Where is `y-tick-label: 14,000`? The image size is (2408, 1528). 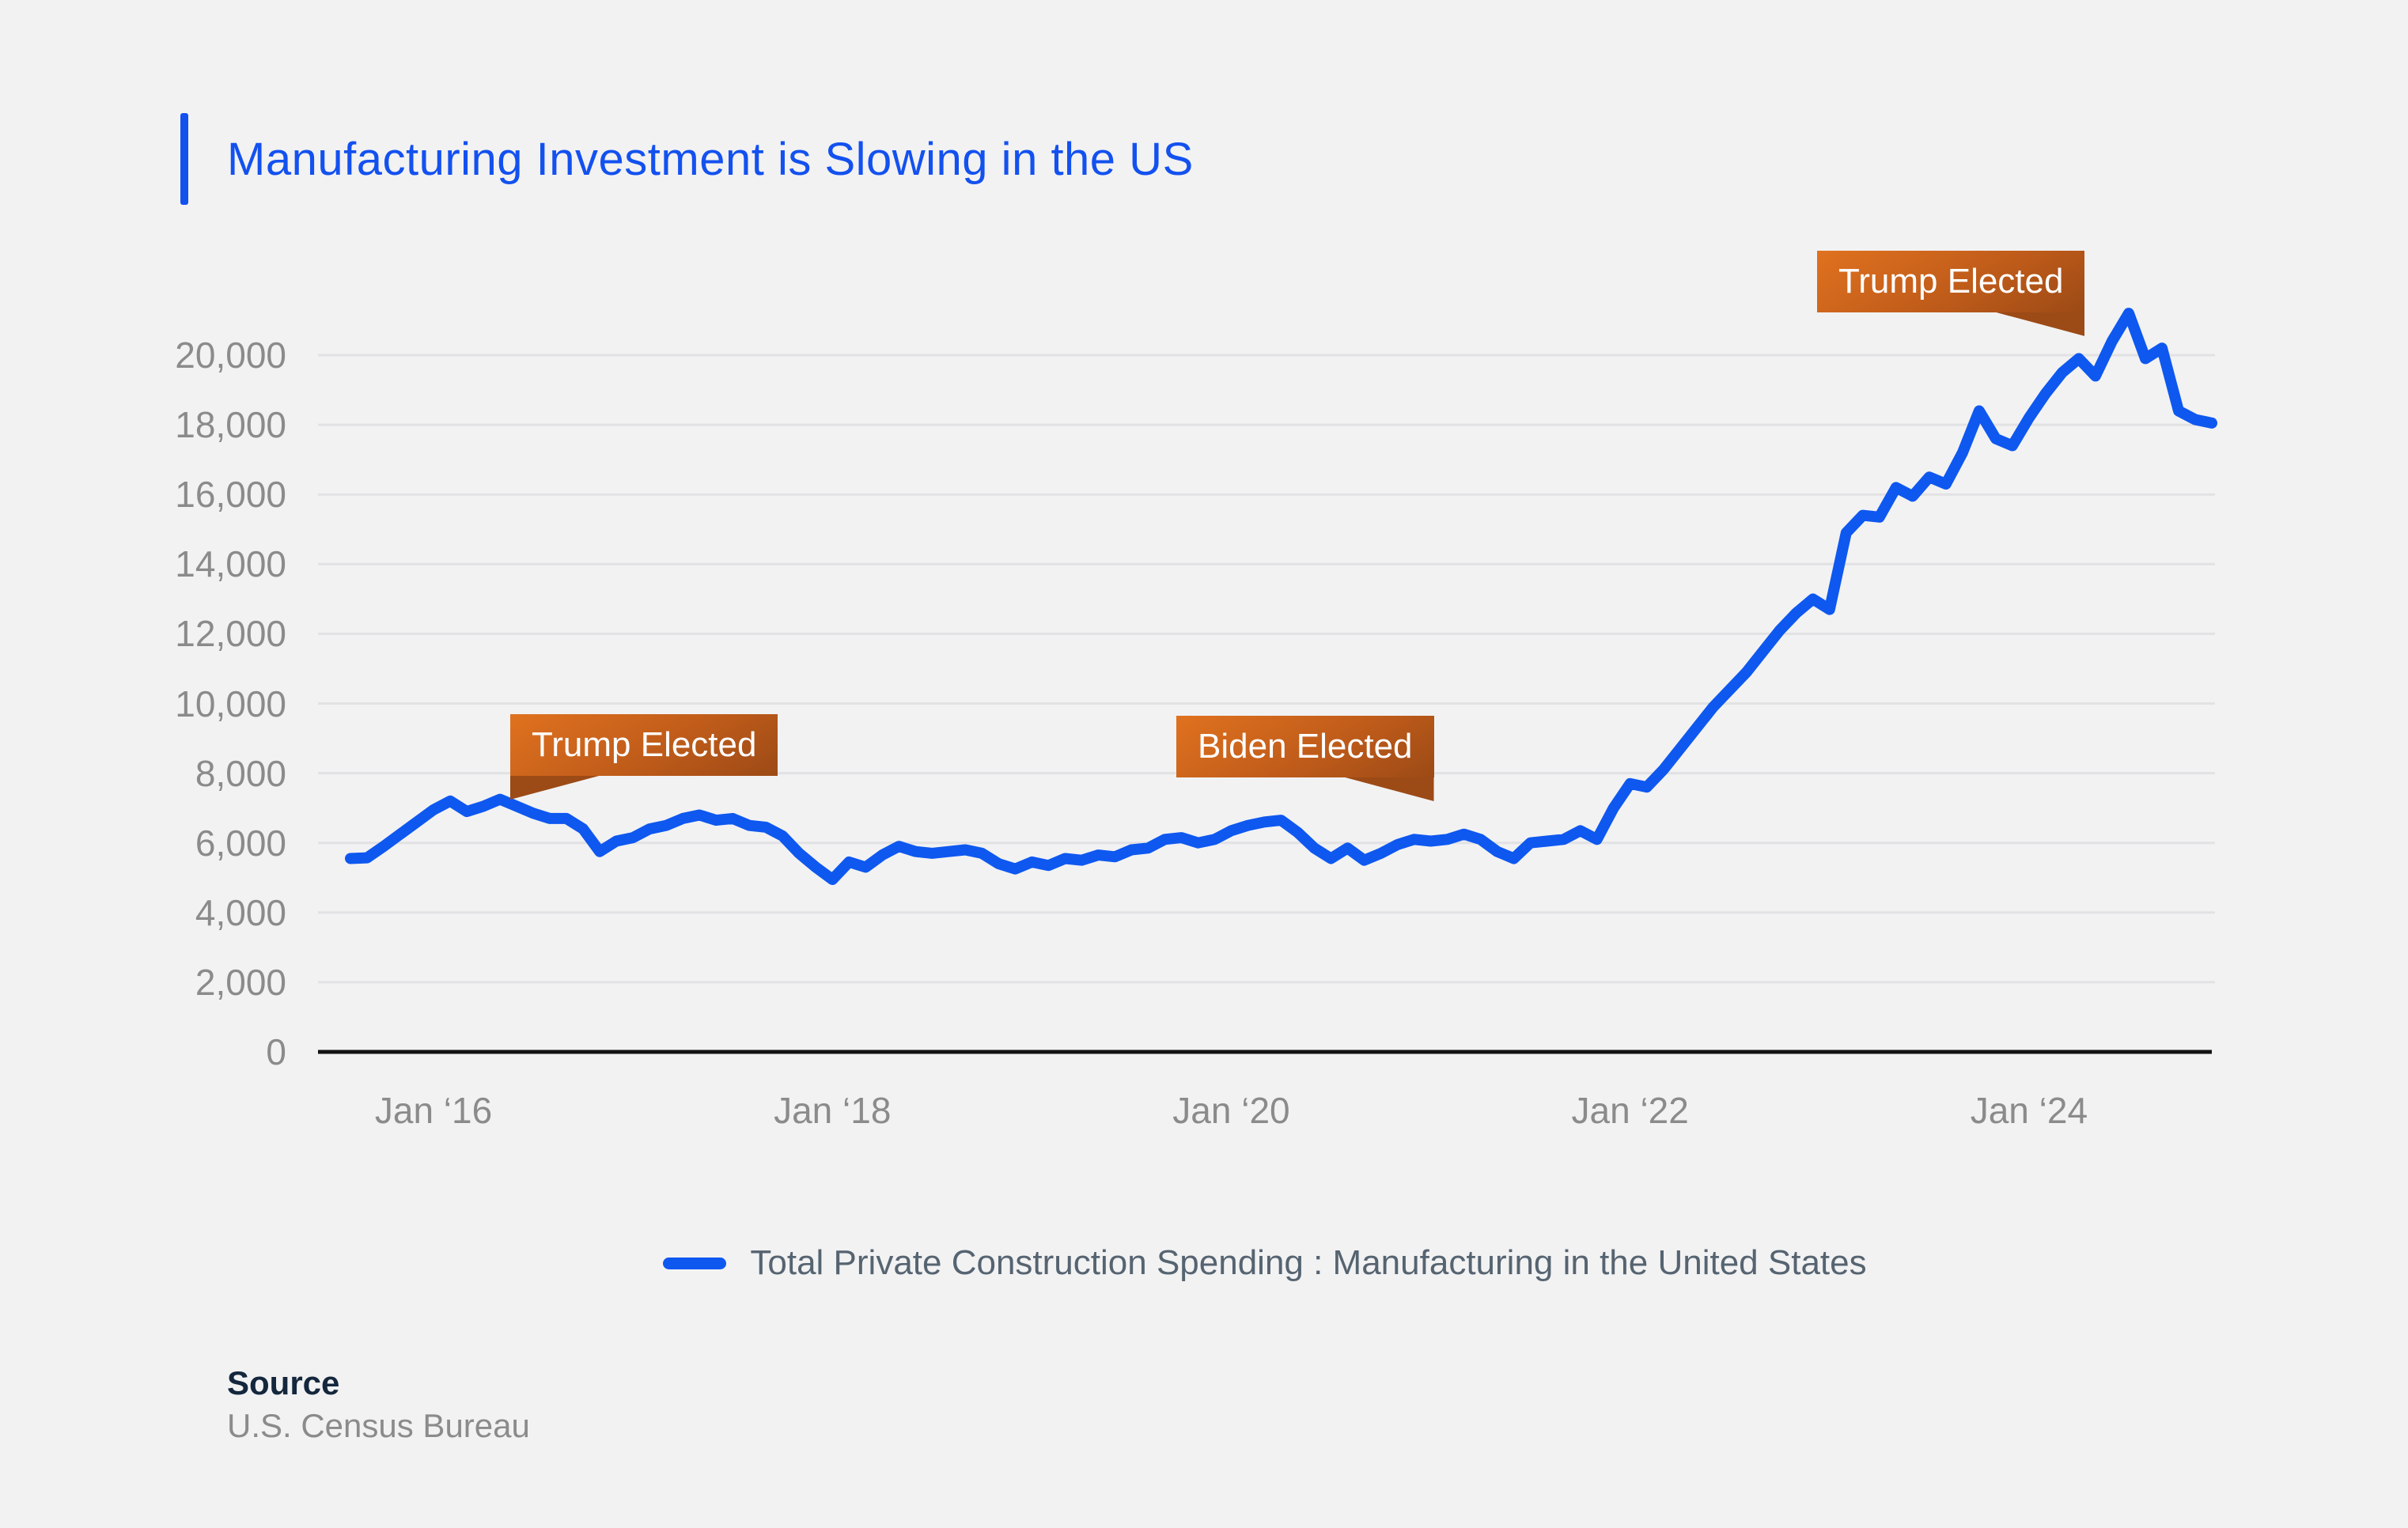 y-tick-label: 14,000 is located at coordinates (230, 564).